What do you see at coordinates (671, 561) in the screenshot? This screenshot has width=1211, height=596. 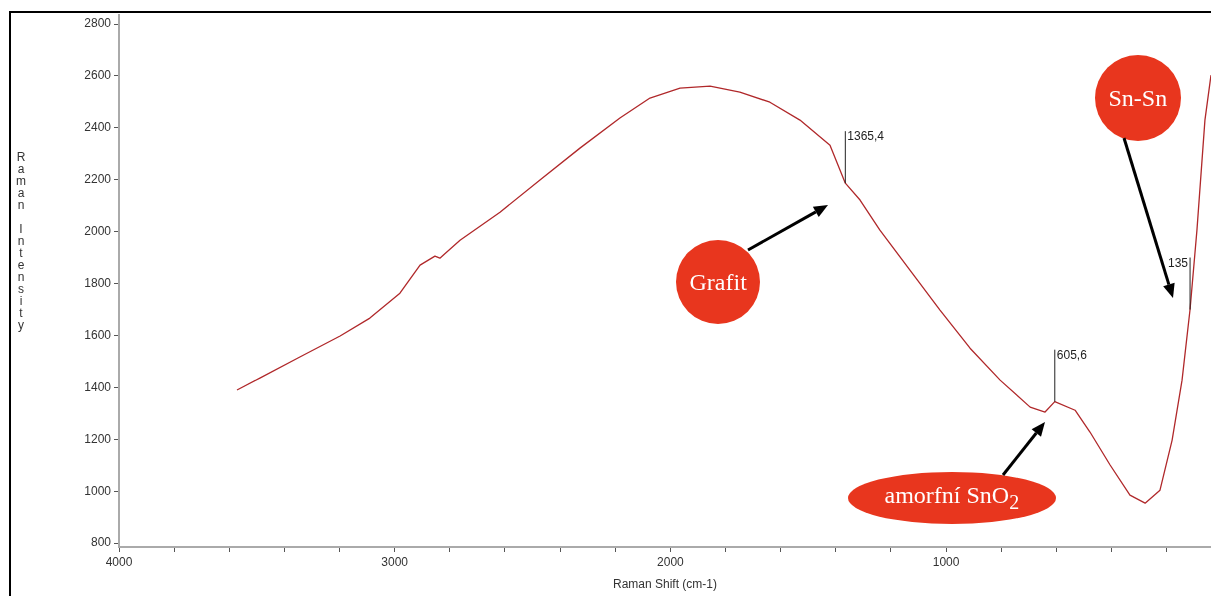 I see `x-tick-label: 2000` at bounding box center [671, 561].